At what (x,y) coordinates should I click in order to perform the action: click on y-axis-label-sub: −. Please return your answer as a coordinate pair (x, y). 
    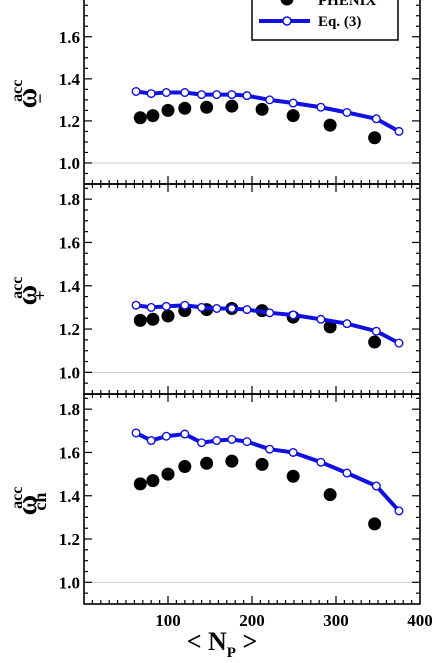
    Looking at the image, I should click on (40, 98).